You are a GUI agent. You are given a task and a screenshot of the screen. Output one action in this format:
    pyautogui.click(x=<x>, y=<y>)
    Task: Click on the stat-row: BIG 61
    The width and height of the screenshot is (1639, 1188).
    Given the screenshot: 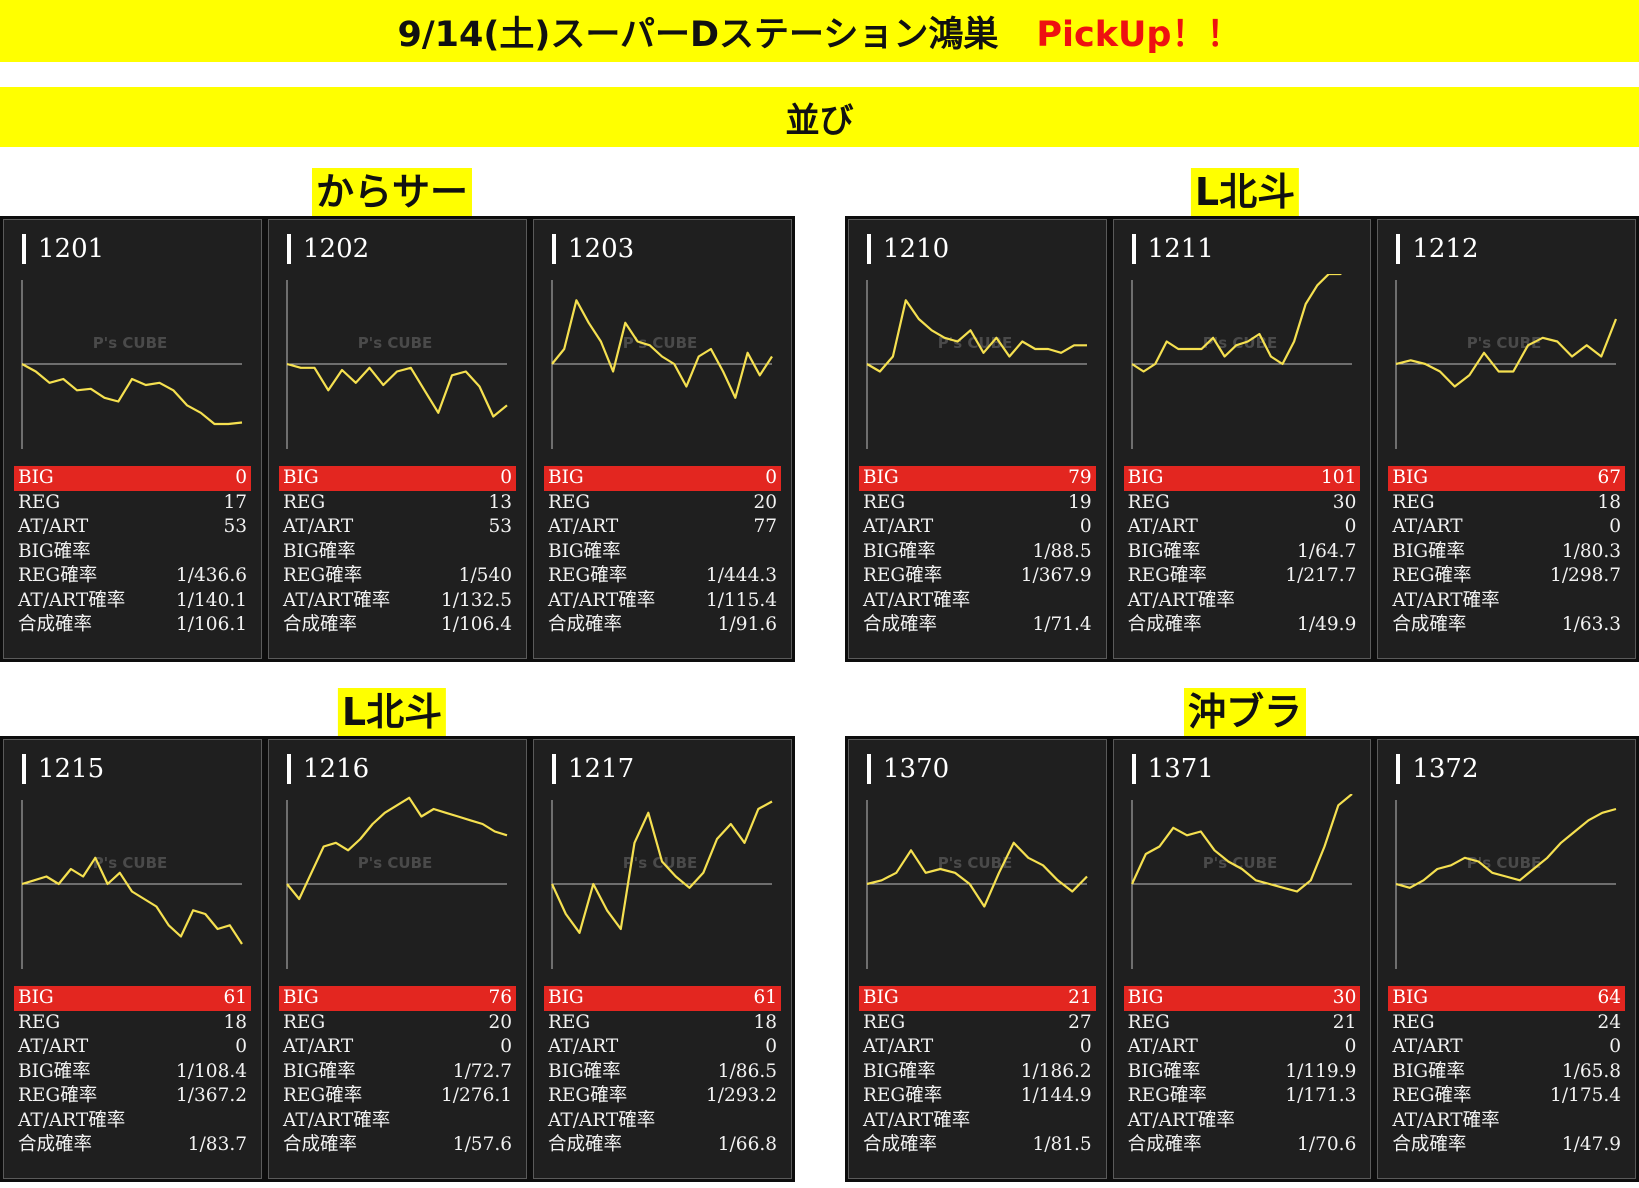 What is the action you would take?
    pyautogui.click(x=662, y=998)
    